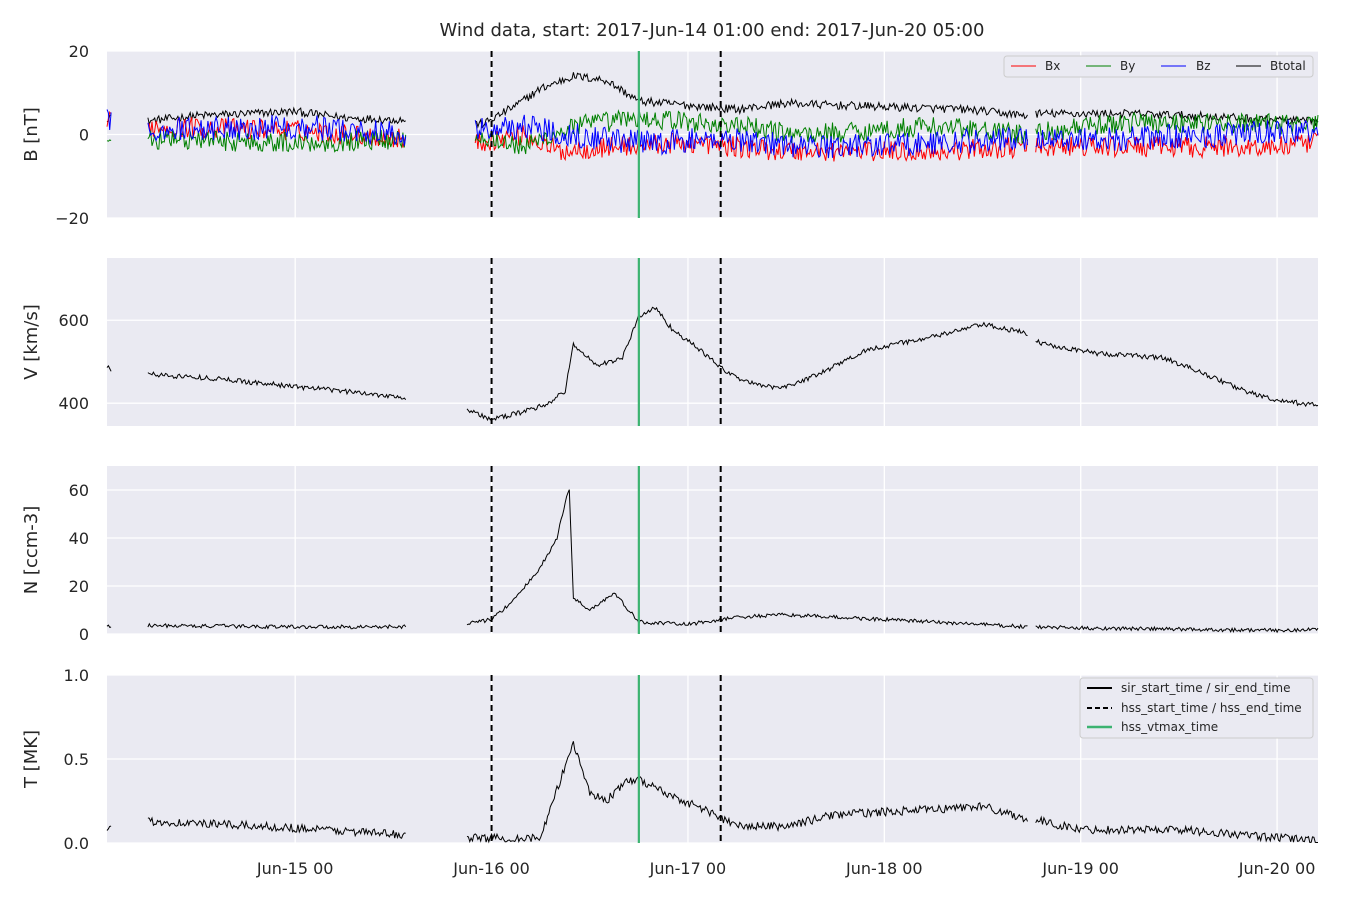 Image resolution: width=1350 pixels, height=900 pixels. What do you see at coordinates (76, 675) in the screenshot?
I see `y-tick-label: 1.0` at bounding box center [76, 675].